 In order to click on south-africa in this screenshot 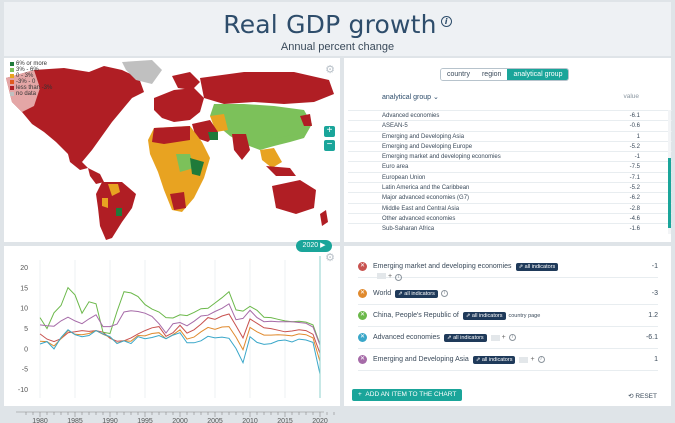, I will do `click(178, 201)`.